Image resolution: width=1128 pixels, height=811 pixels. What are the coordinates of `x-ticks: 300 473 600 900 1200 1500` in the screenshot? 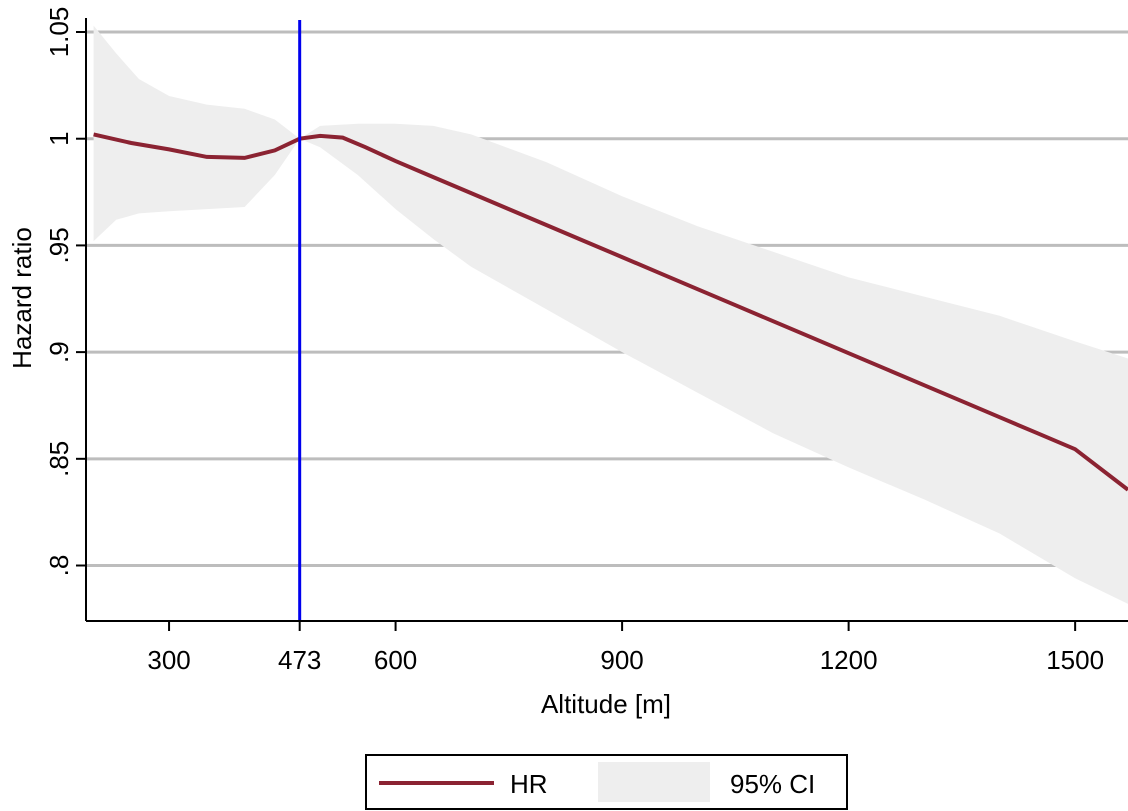 It's located at (625, 648).